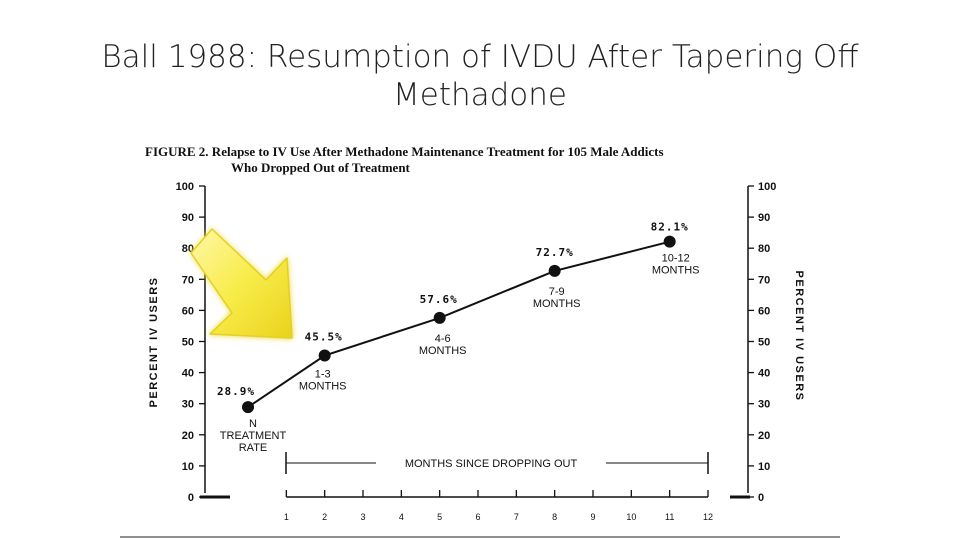  I want to click on data-point-label: 10-12, so click(676, 259).